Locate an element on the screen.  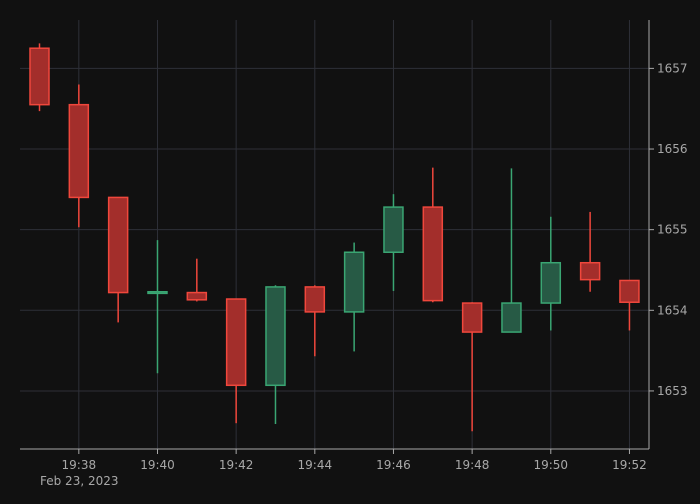
y-tick-label: 1654 is located at coordinates (672, 310).